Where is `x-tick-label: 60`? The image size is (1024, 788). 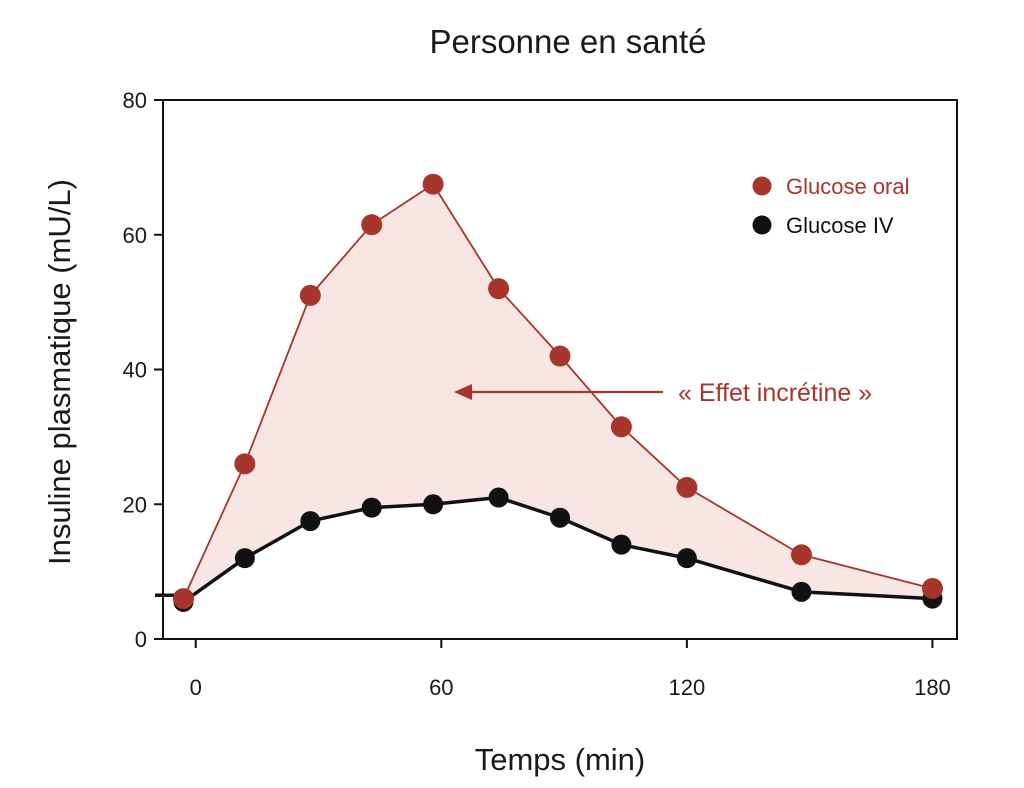 x-tick-label: 60 is located at coordinates (441, 687).